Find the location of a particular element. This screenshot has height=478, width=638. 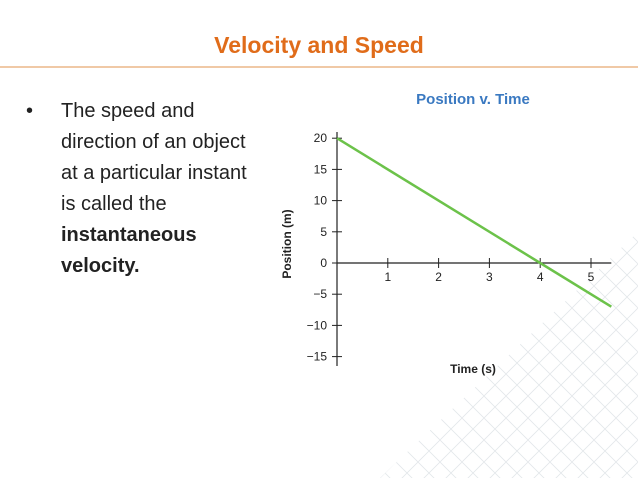

y-tick-label: −10 is located at coordinates (317, 325).